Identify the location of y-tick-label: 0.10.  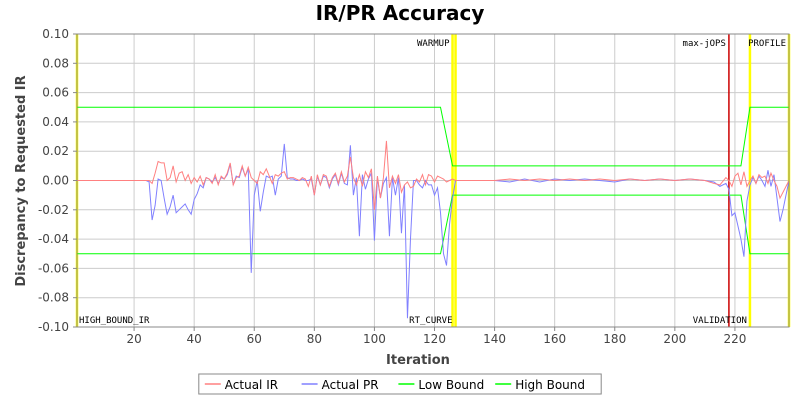
(55, 34).